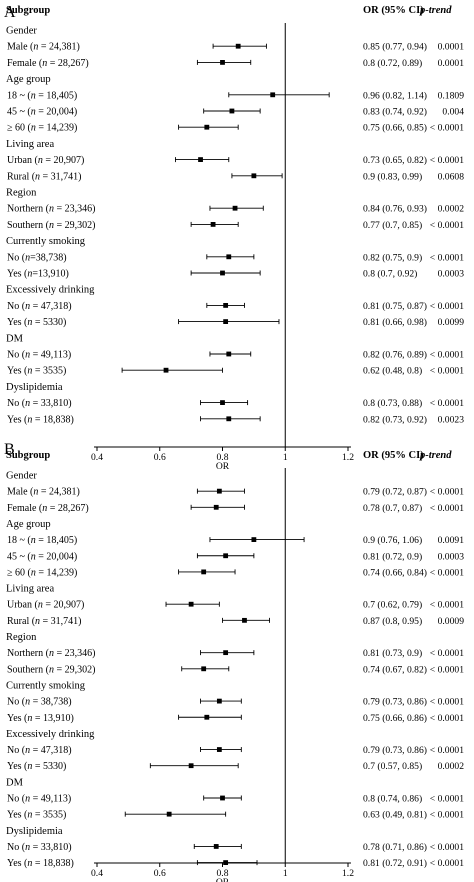 The height and width of the screenshot is (882, 474). I want to click on row-label-post: = 20,004), so click(56, 556).